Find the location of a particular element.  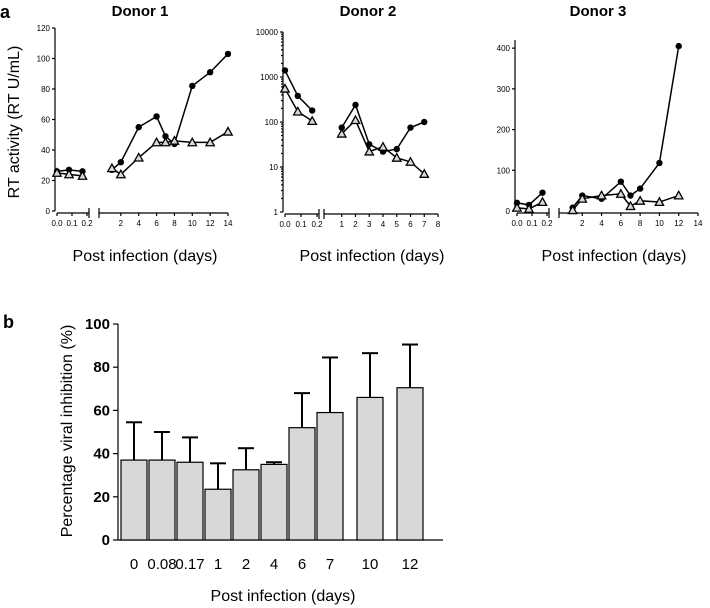

x-tick-label: 7 is located at coordinates (424, 224).